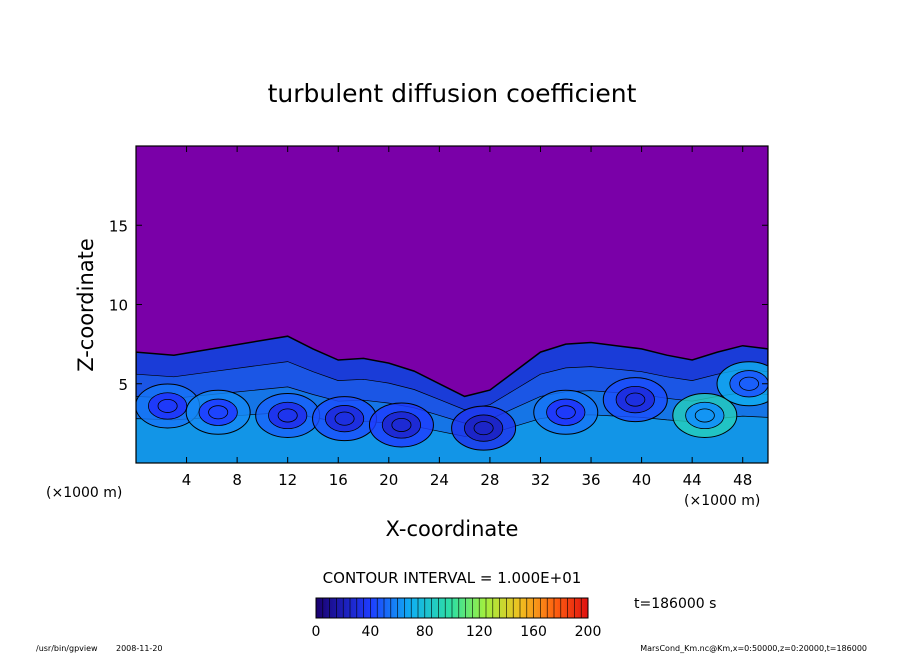 The image size is (904, 654). What do you see at coordinates (338, 480) in the screenshot?
I see `x-tick-label: 16` at bounding box center [338, 480].